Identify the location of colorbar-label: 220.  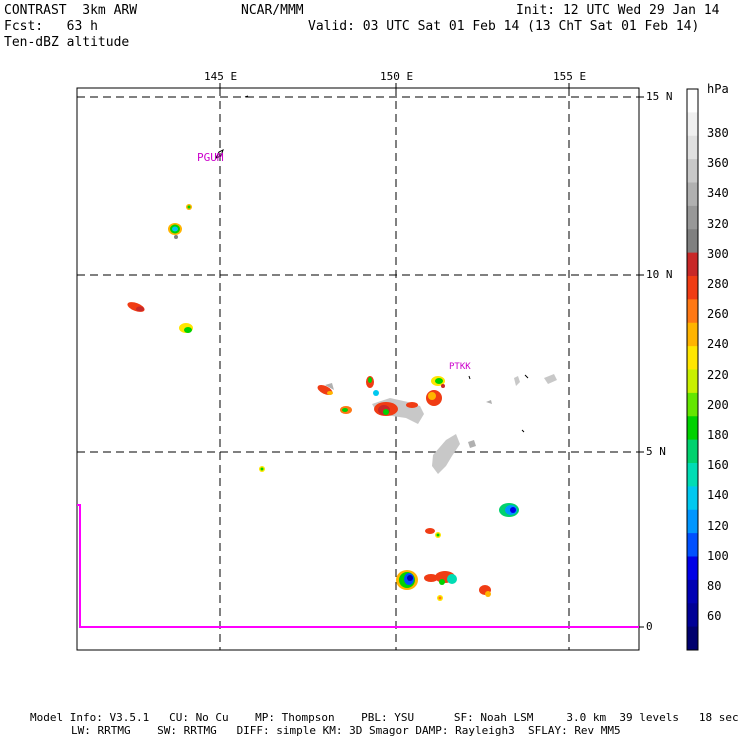
(718, 374).